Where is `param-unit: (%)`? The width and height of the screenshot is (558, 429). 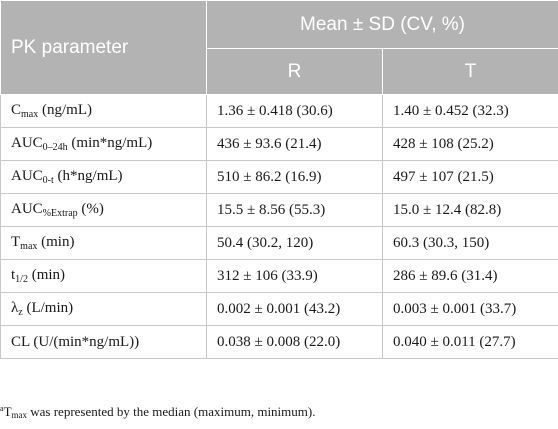
param-unit: (%) is located at coordinates (90, 209).